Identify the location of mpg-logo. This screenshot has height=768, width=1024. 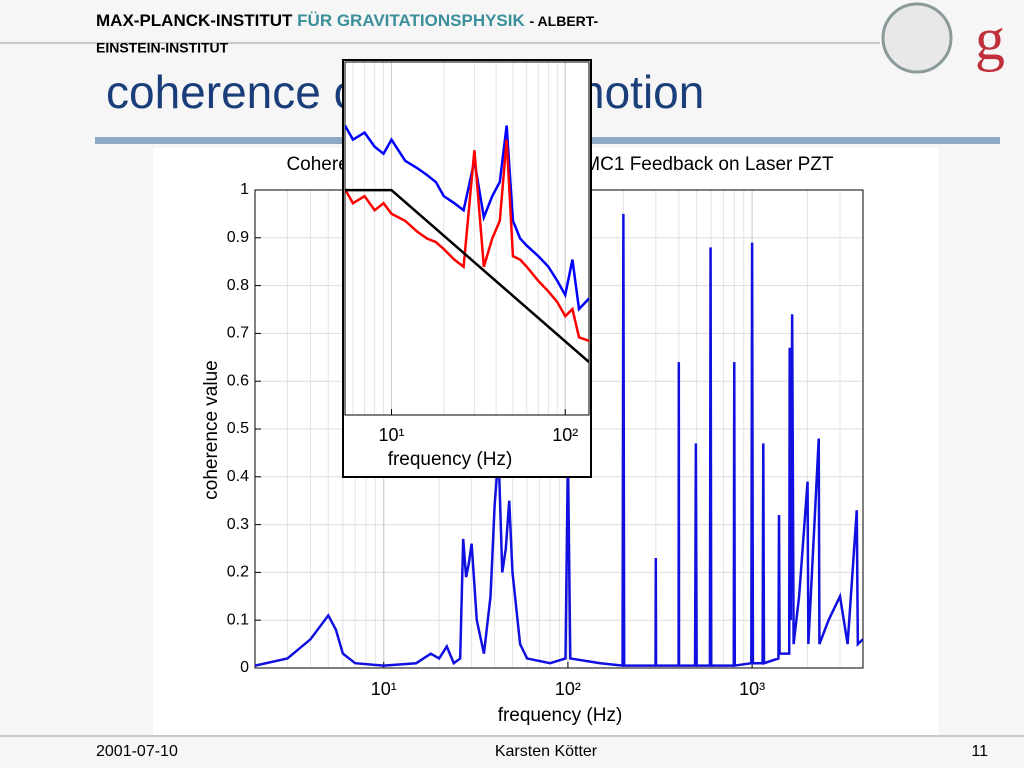
(917, 38).